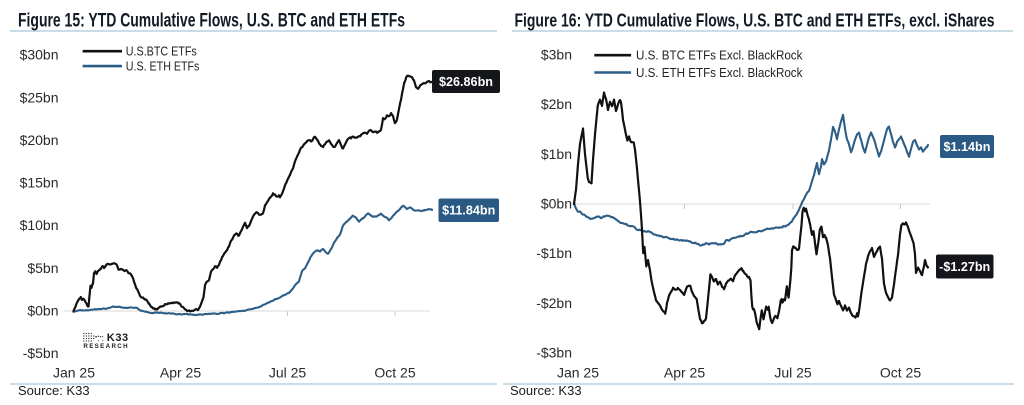 The image size is (1024, 405). What do you see at coordinates (39, 183) in the screenshot?
I see `svg-text: $15bn` at bounding box center [39, 183].